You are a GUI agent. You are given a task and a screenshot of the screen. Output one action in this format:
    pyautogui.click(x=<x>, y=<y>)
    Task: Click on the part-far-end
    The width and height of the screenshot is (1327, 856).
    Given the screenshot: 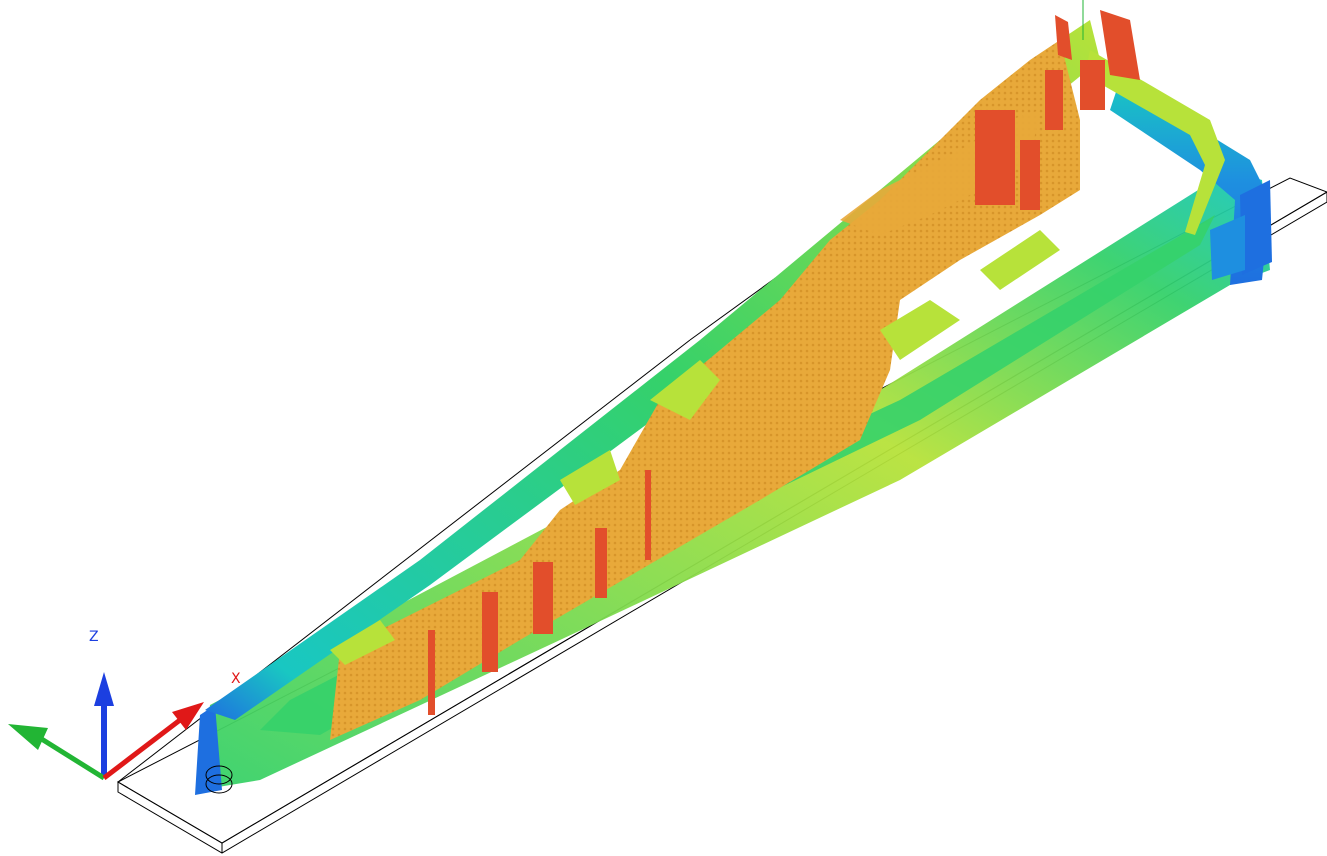 What is the action you would take?
    pyautogui.click(x=1241, y=230)
    